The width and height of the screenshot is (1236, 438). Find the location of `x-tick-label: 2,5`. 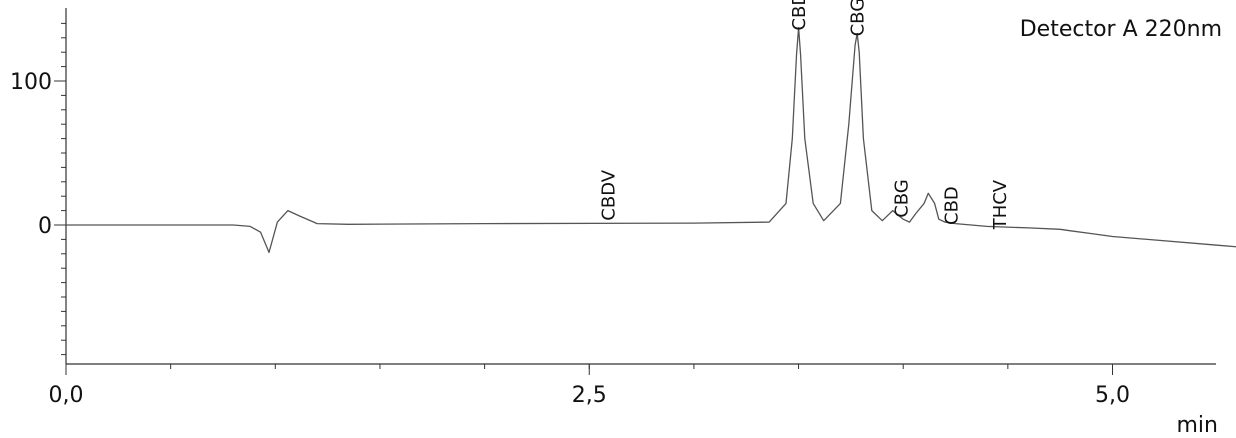

x-tick-label: 2,5 is located at coordinates (589, 395).